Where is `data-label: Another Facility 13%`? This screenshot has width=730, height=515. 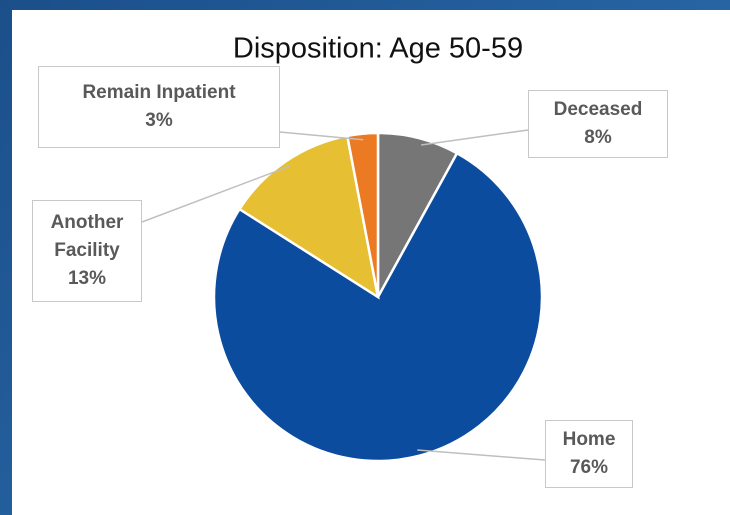 data-label: Another Facility 13% is located at coordinates (87, 251).